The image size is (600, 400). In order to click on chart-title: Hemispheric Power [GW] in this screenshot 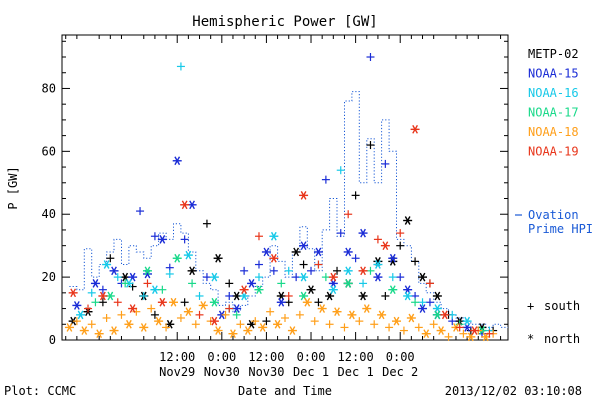, I will do `click(284, 22)`.